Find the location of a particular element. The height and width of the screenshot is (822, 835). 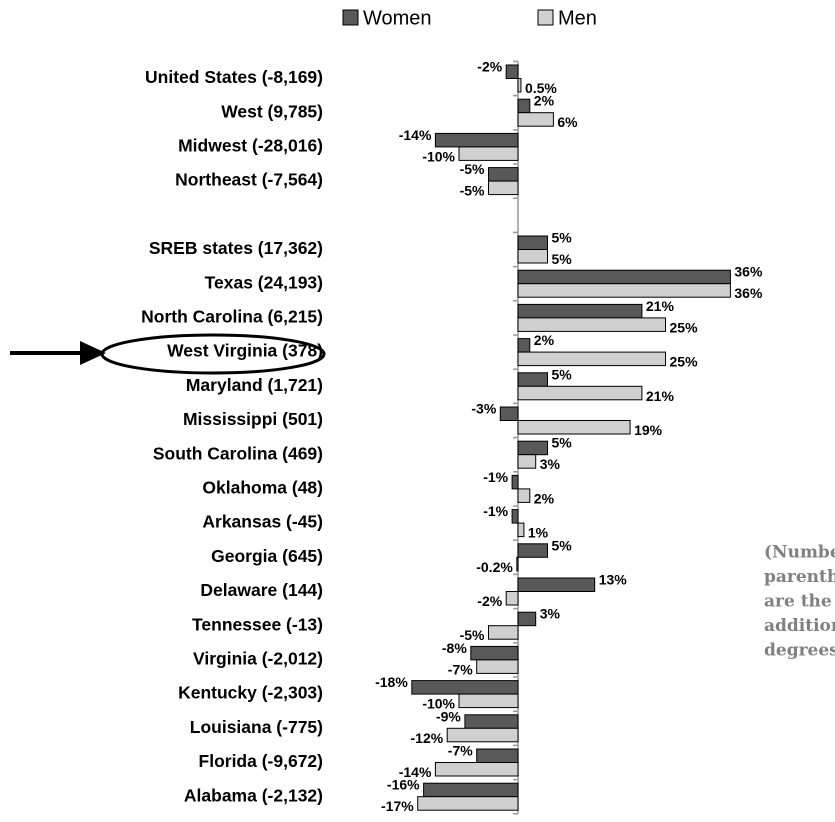

value-label: 2% is located at coordinates (544, 498).